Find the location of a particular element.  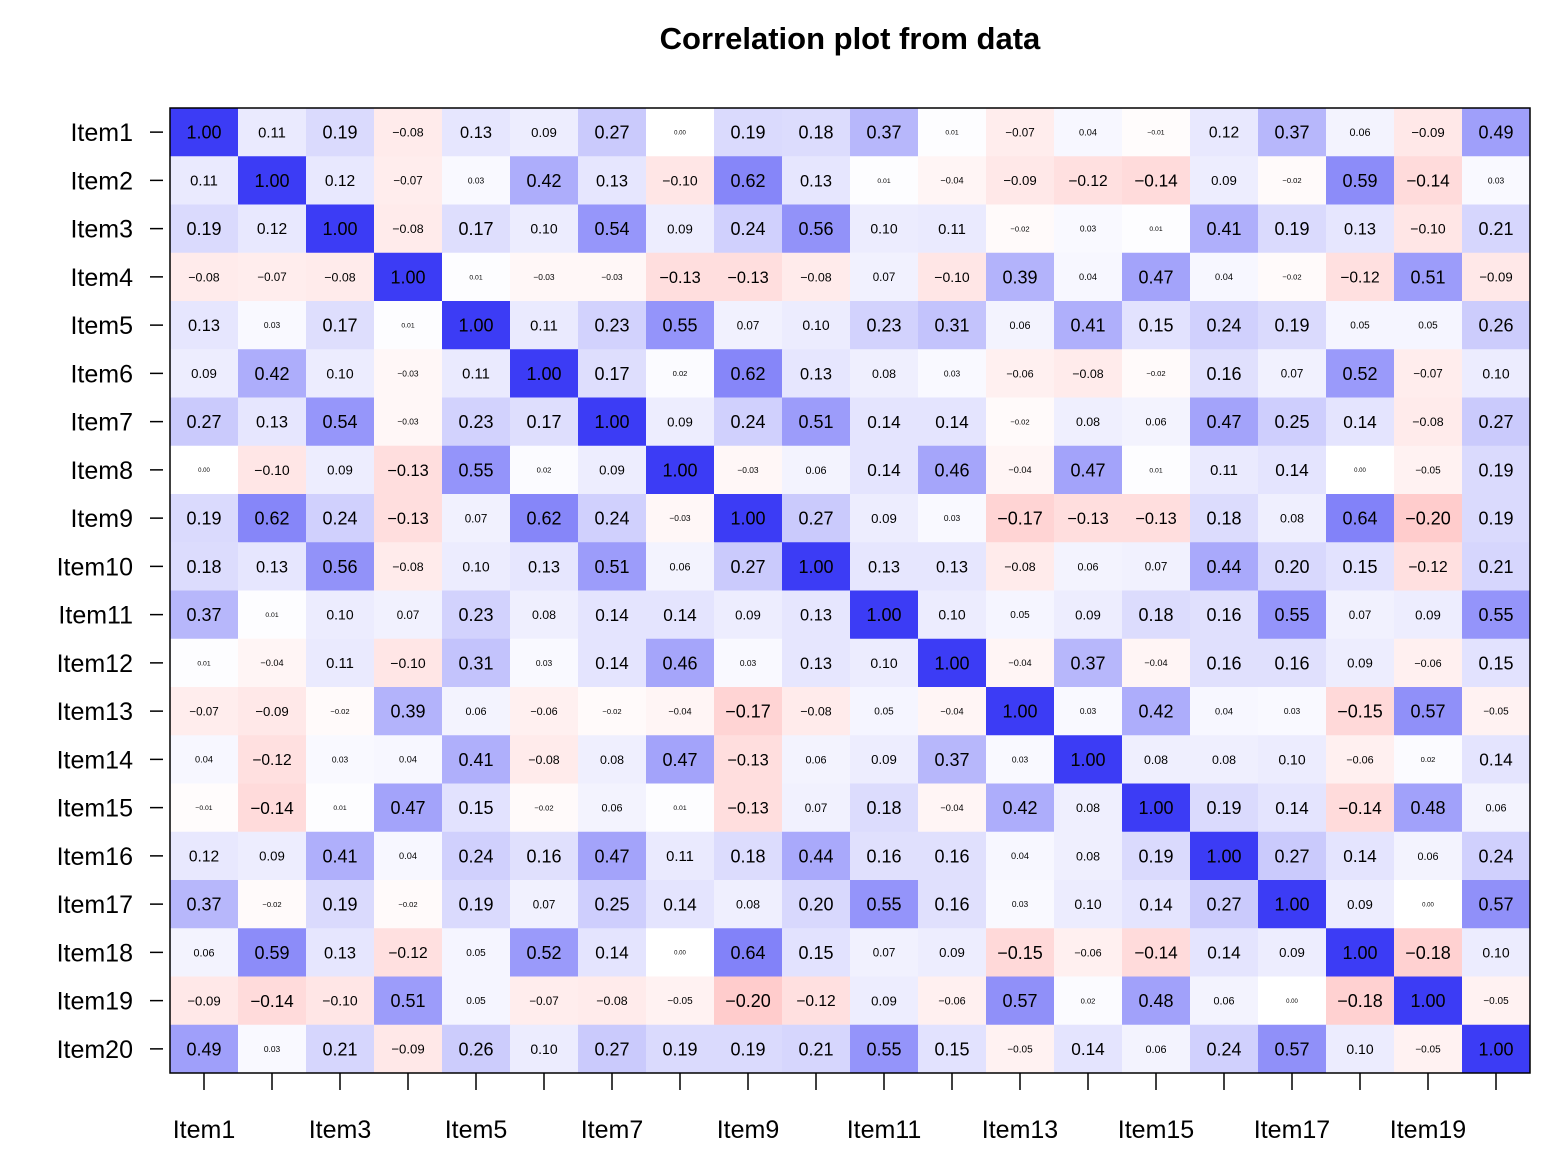

cell-value-label: 0.10 is located at coordinates (339, 615).